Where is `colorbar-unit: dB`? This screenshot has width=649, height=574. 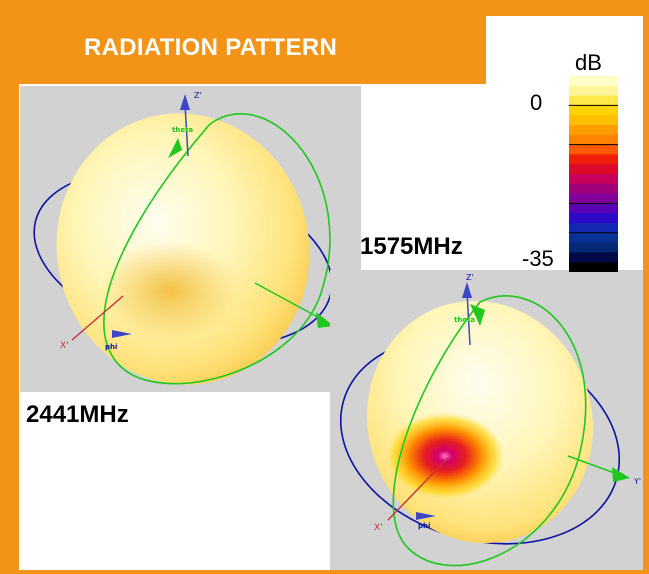 colorbar-unit: dB is located at coordinates (588, 62).